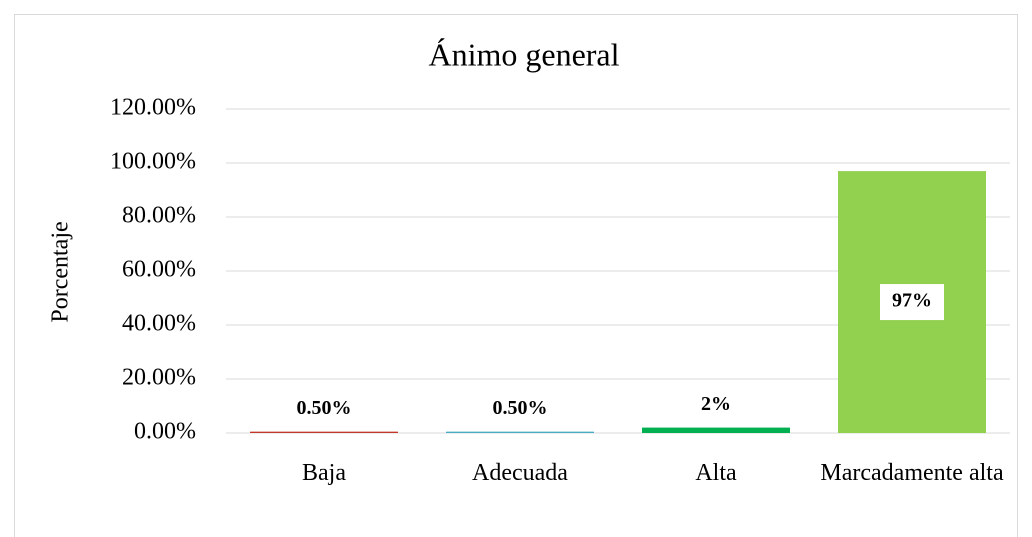  I want to click on value-label: 97%, so click(912, 301).